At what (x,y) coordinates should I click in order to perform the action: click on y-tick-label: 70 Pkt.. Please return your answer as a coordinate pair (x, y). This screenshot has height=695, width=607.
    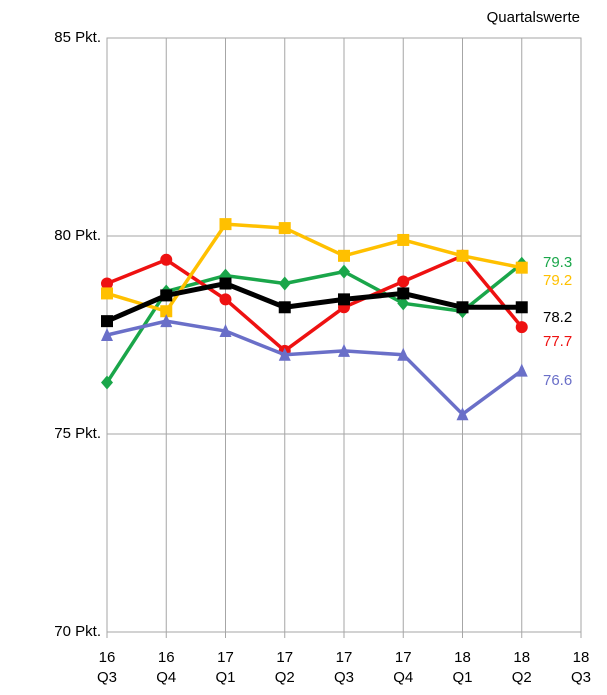
    Looking at the image, I should click on (77, 631).